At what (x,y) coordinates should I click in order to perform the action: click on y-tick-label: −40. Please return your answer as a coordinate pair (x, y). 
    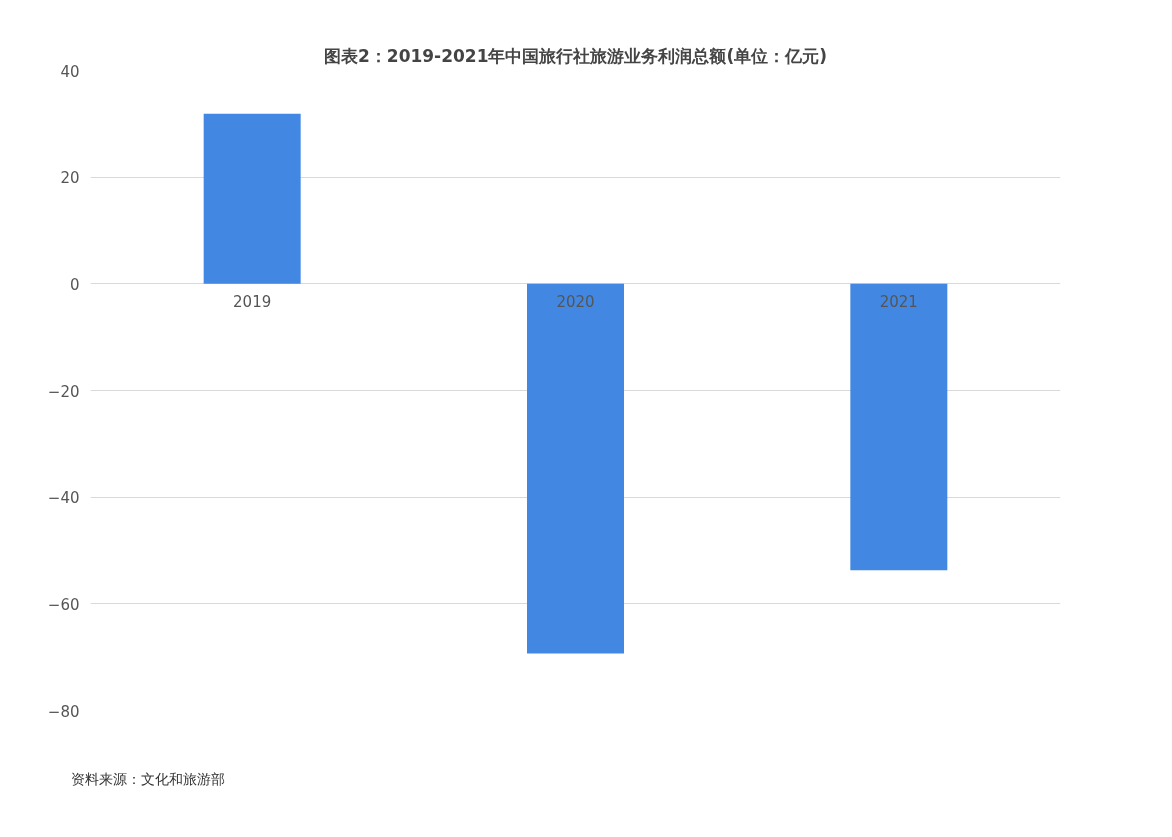
    Looking at the image, I should click on (63, 498).